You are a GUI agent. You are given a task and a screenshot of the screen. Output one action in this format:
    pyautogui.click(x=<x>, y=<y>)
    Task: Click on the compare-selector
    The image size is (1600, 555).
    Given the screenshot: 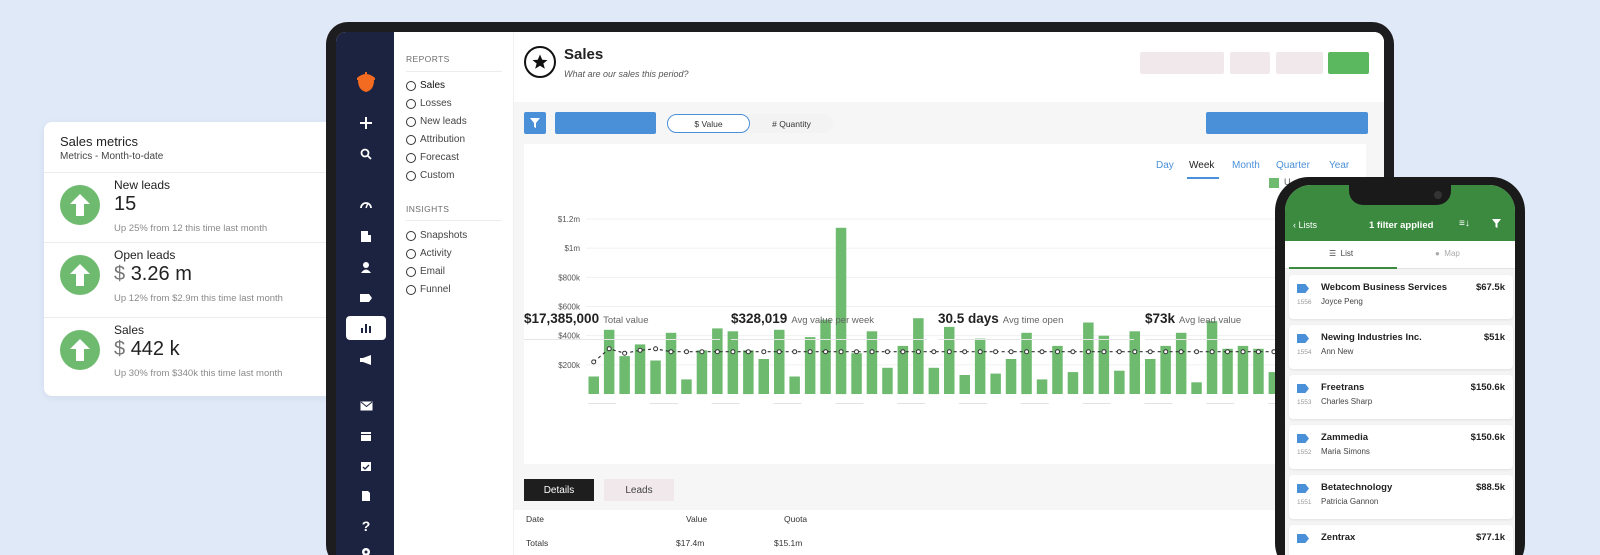 What is the action you would take?
    pyautogui.click(x=1287, y=123)
    